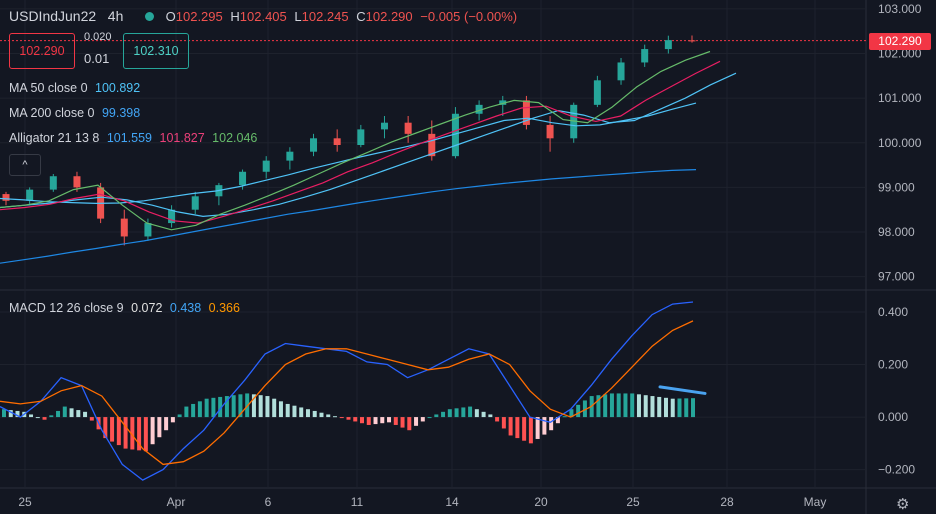  What do you see at coordinates (682, 390) in the screenshot?
I see `divergence-annotation-line` at bounding box center [682, 390].